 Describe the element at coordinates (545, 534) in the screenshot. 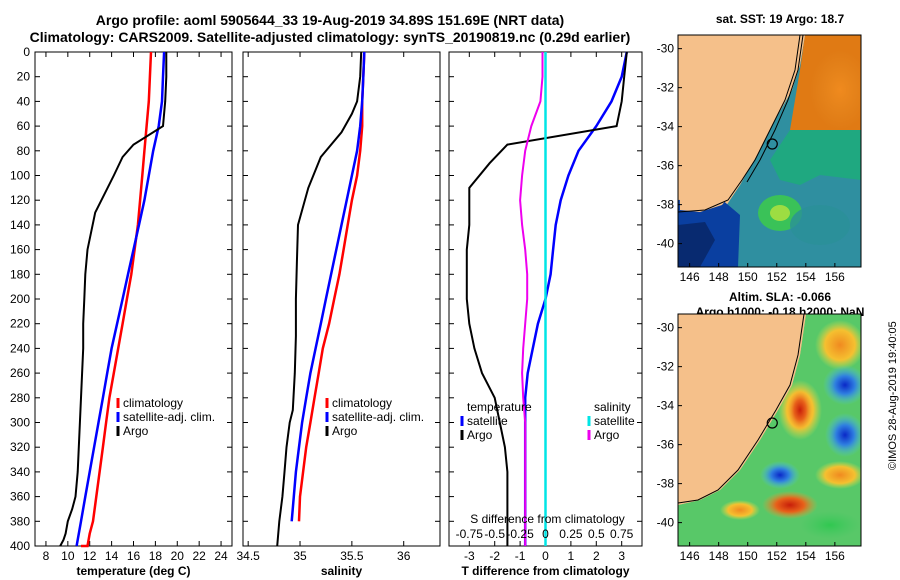

I see `x2-tick-label: 0` at that location.